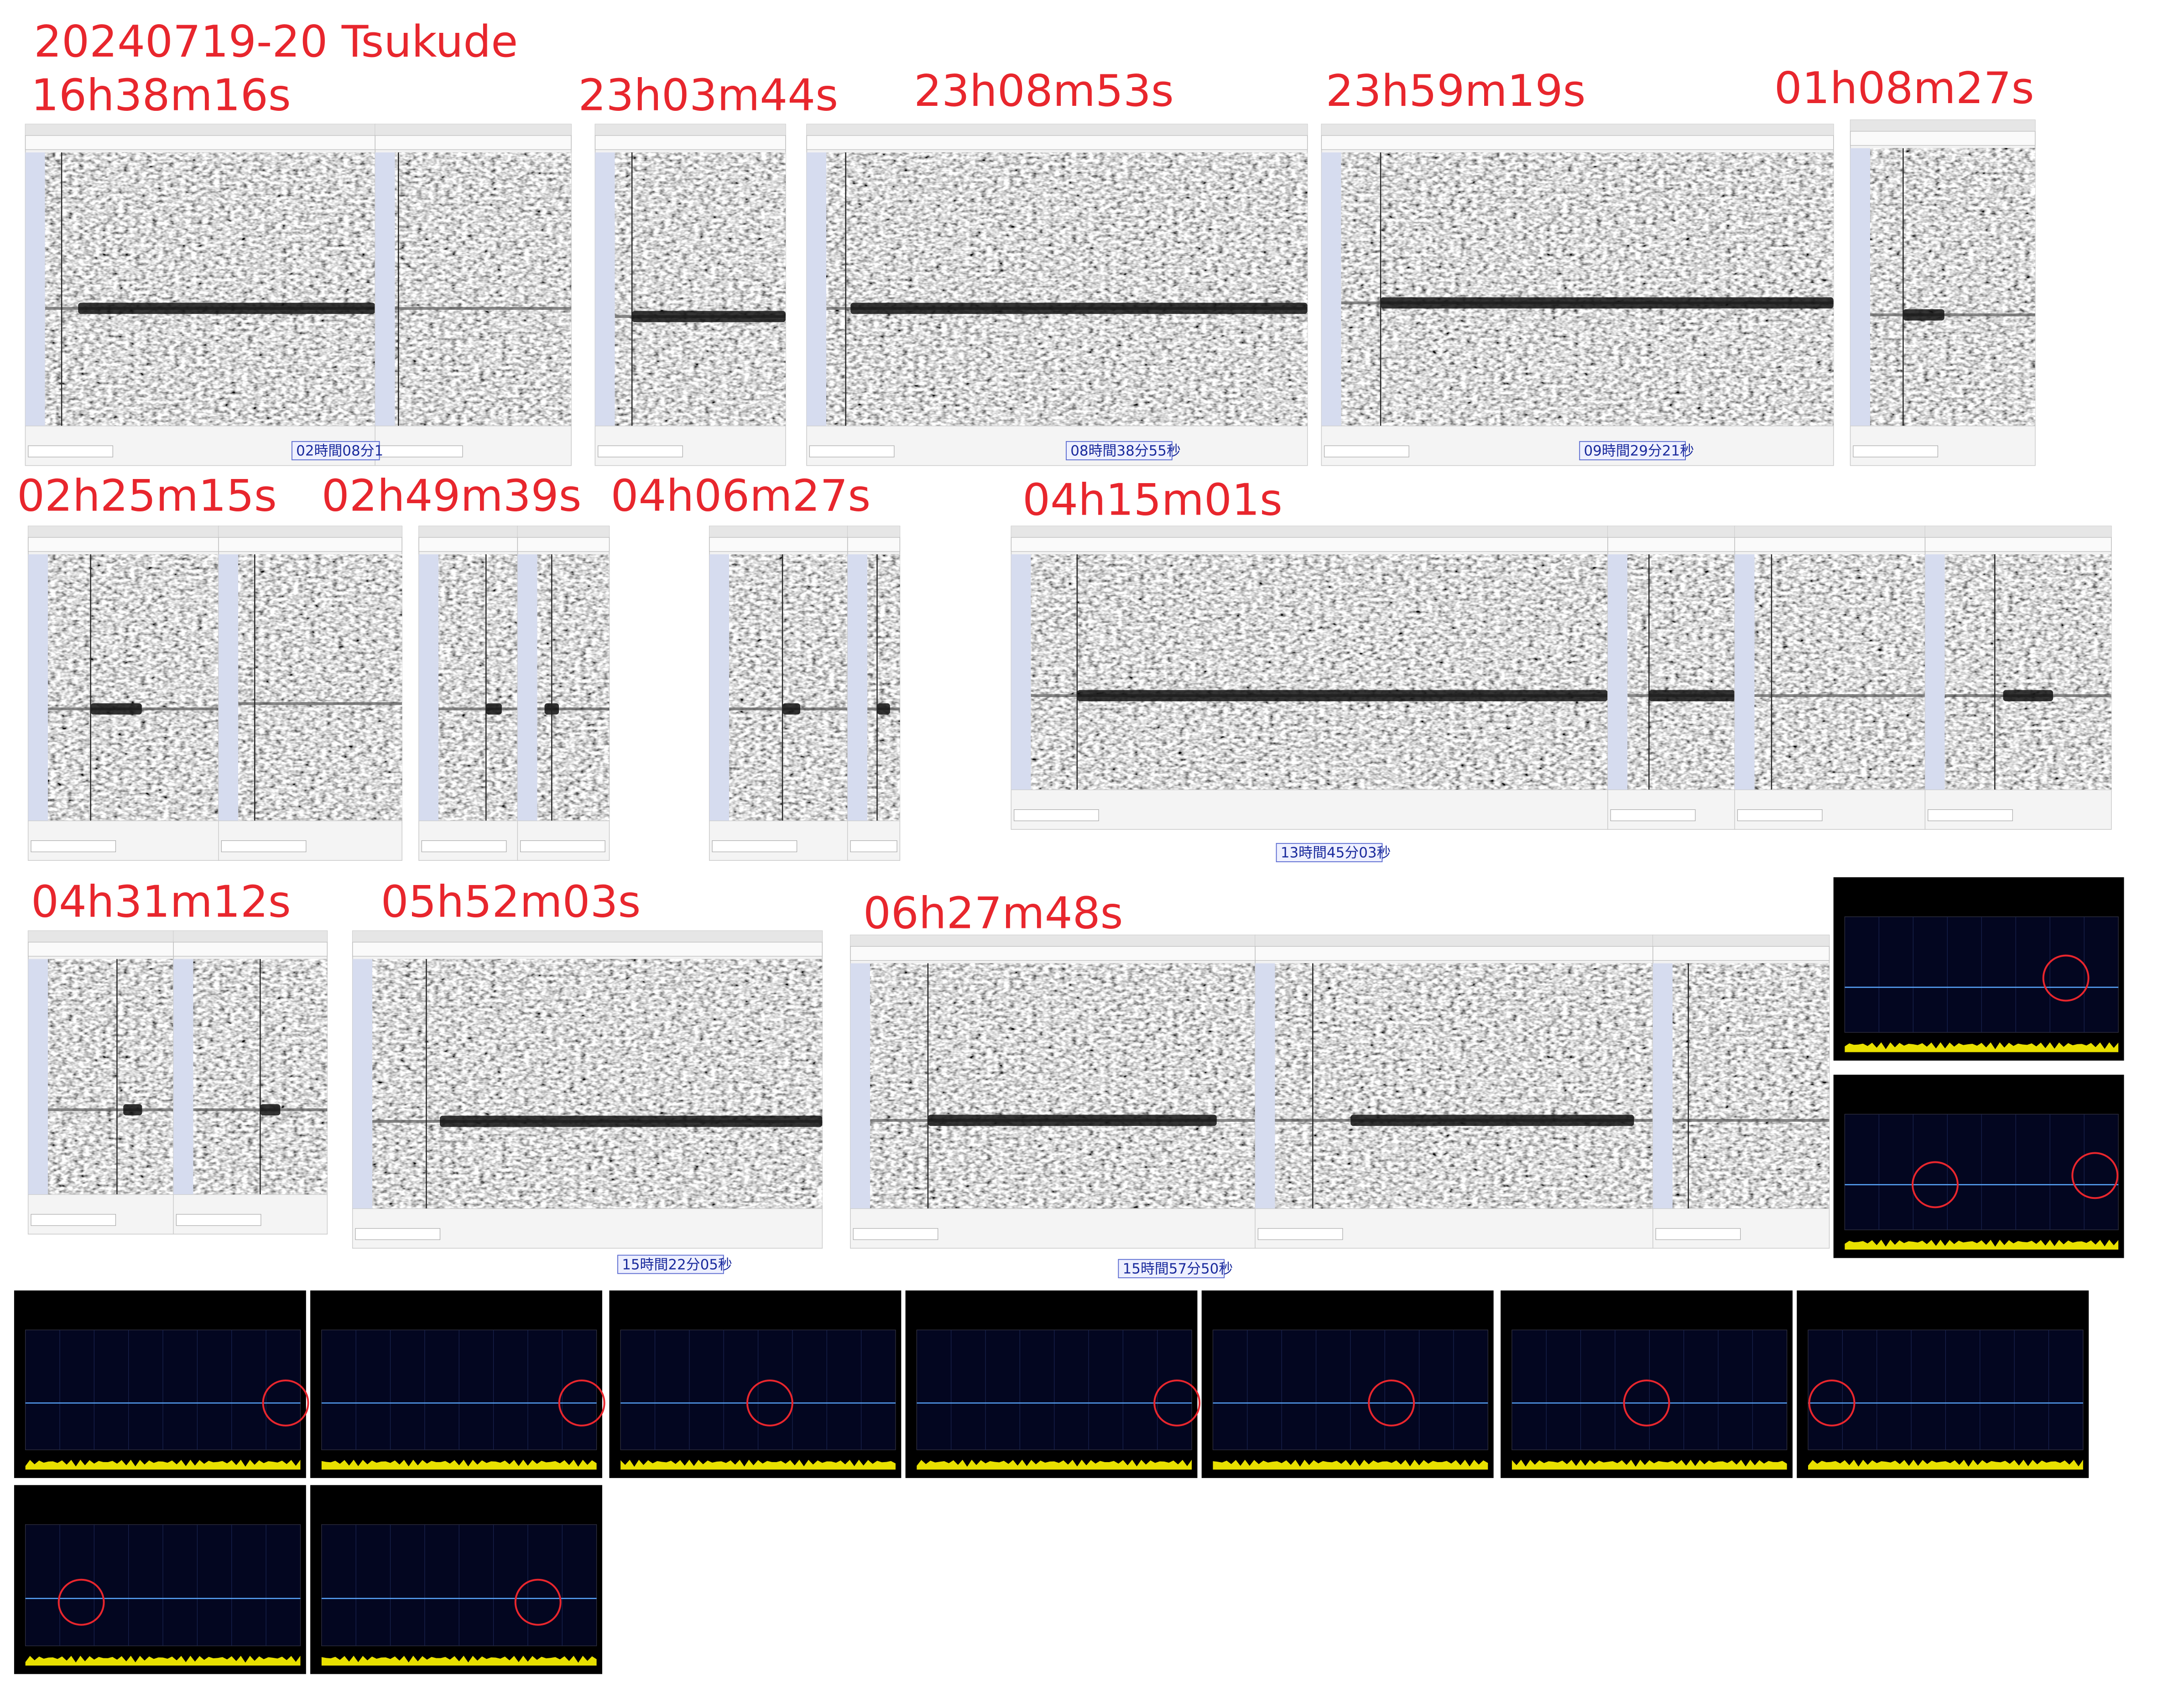  I want to click on title: 20240719-20 Tsukude, so click(276, 42).